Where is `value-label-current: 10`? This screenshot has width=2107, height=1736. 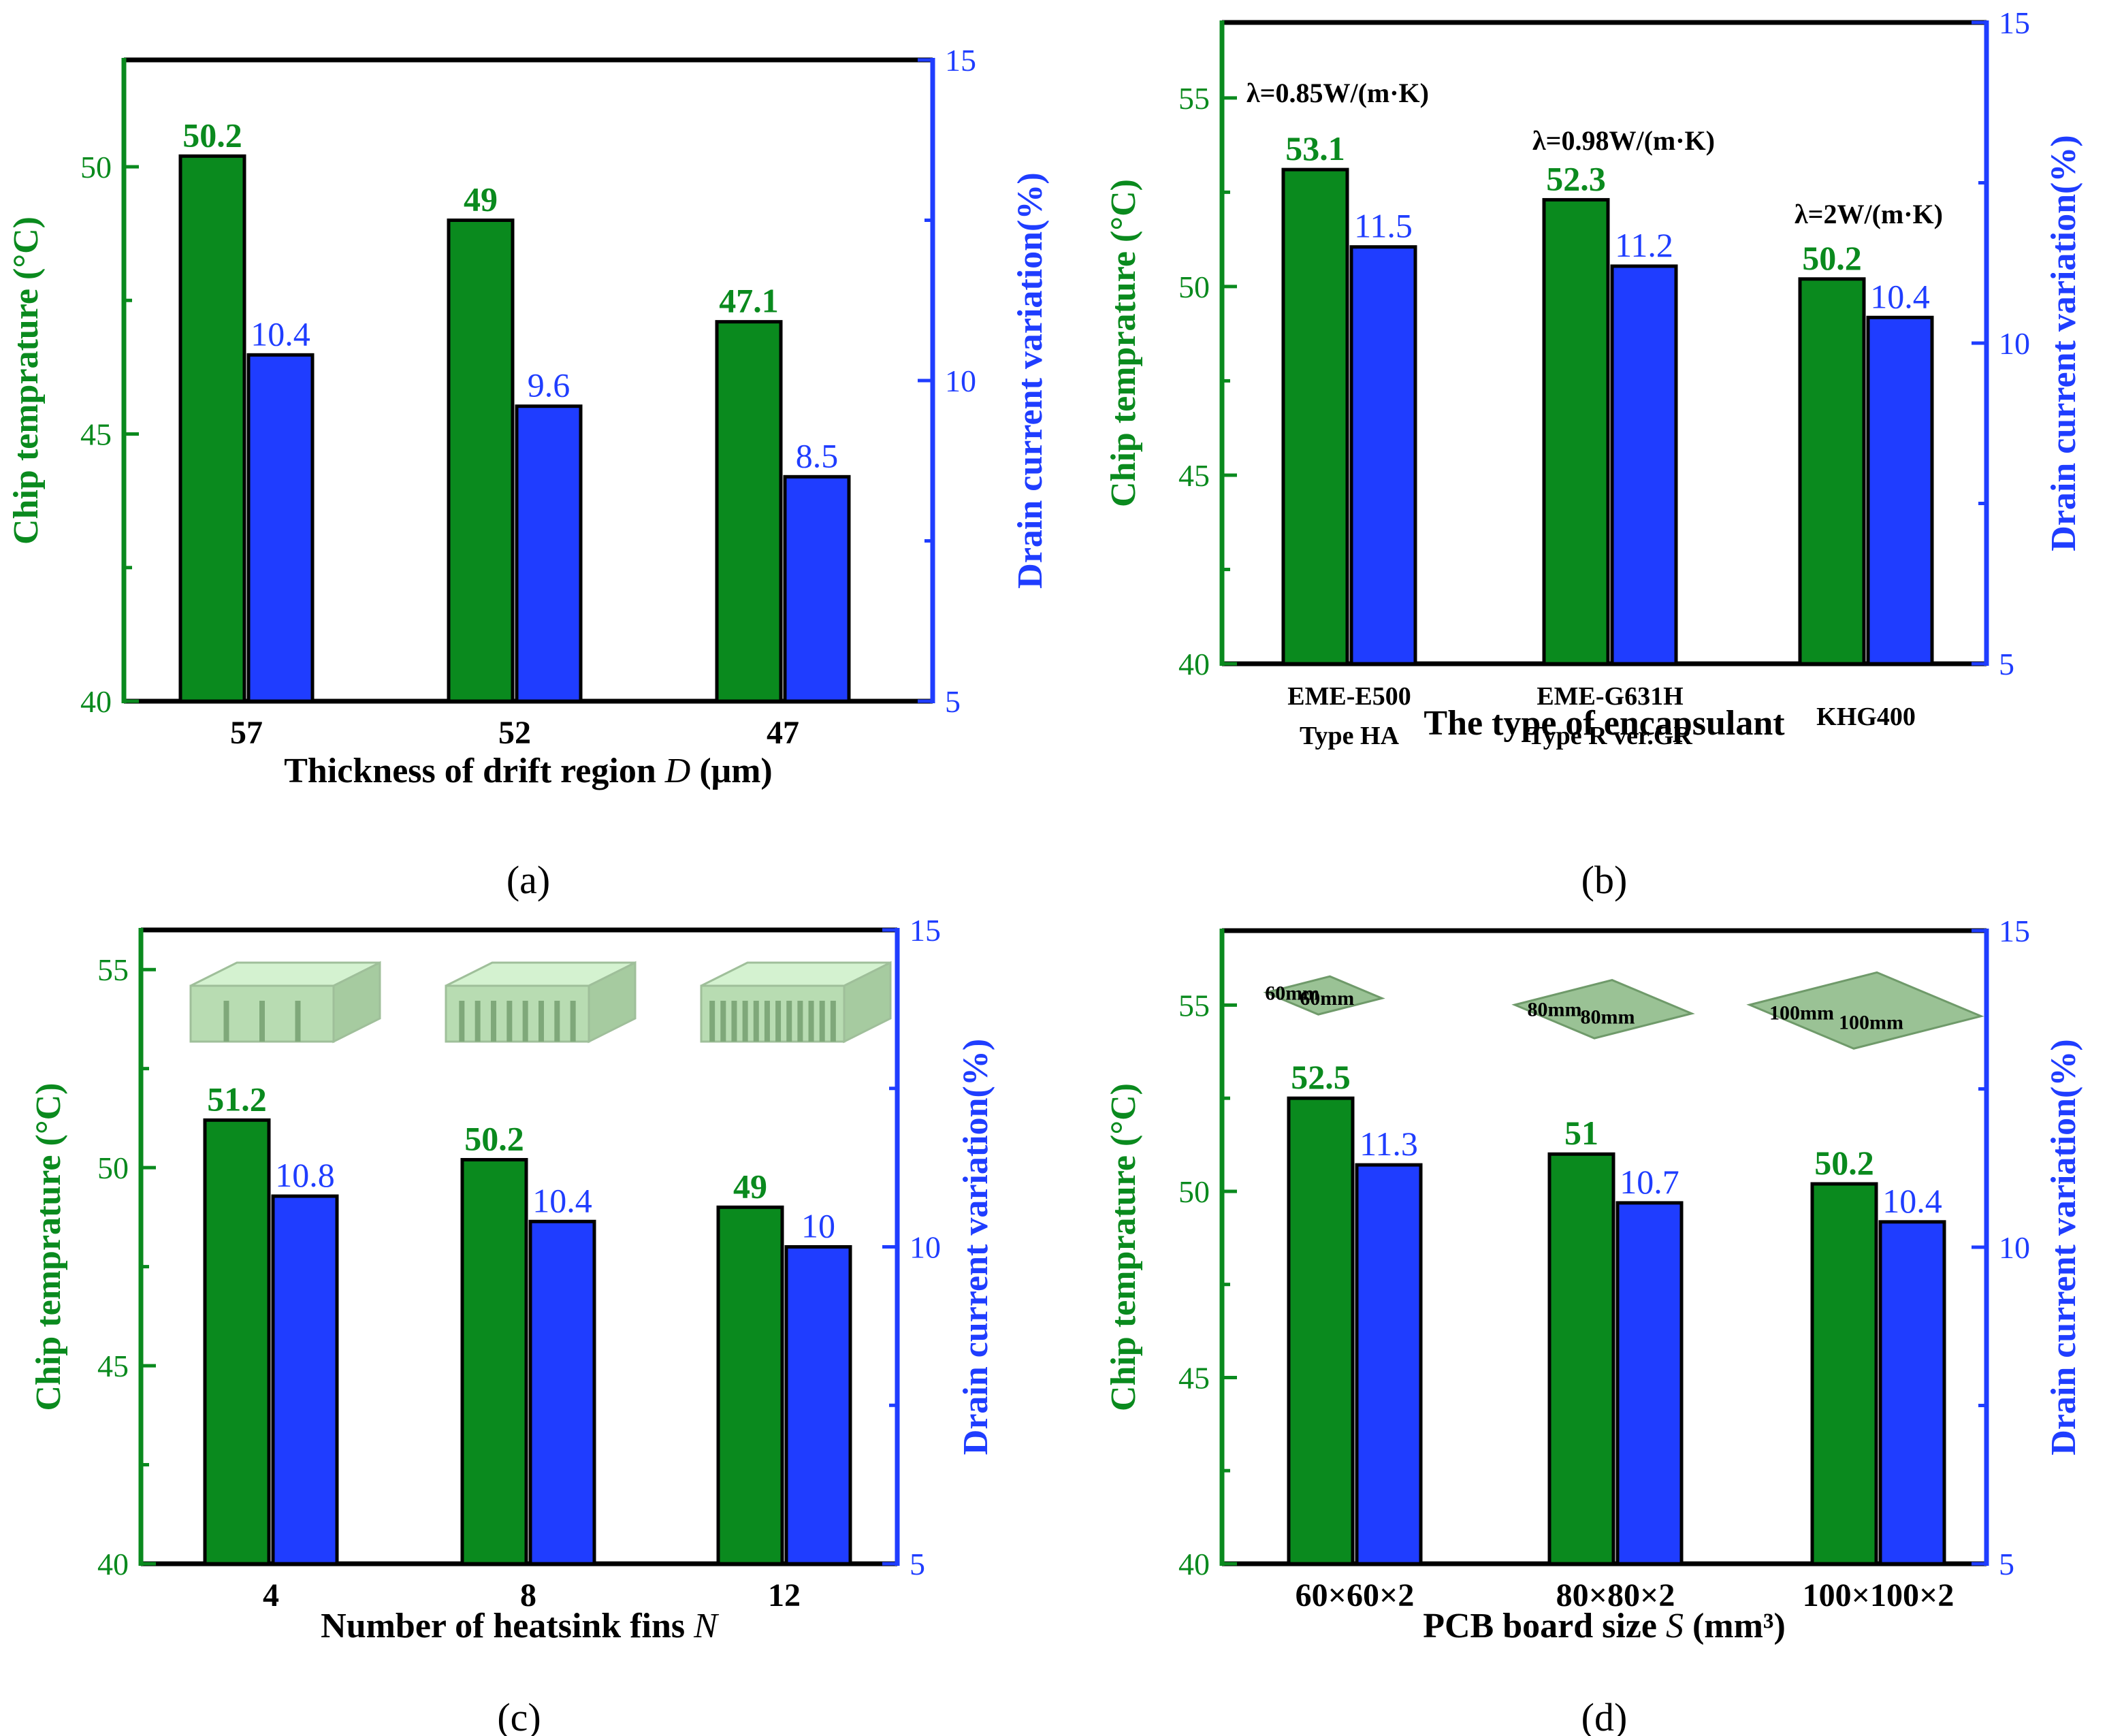 value-label-current: 10 is located at coordinates (818, 1226).